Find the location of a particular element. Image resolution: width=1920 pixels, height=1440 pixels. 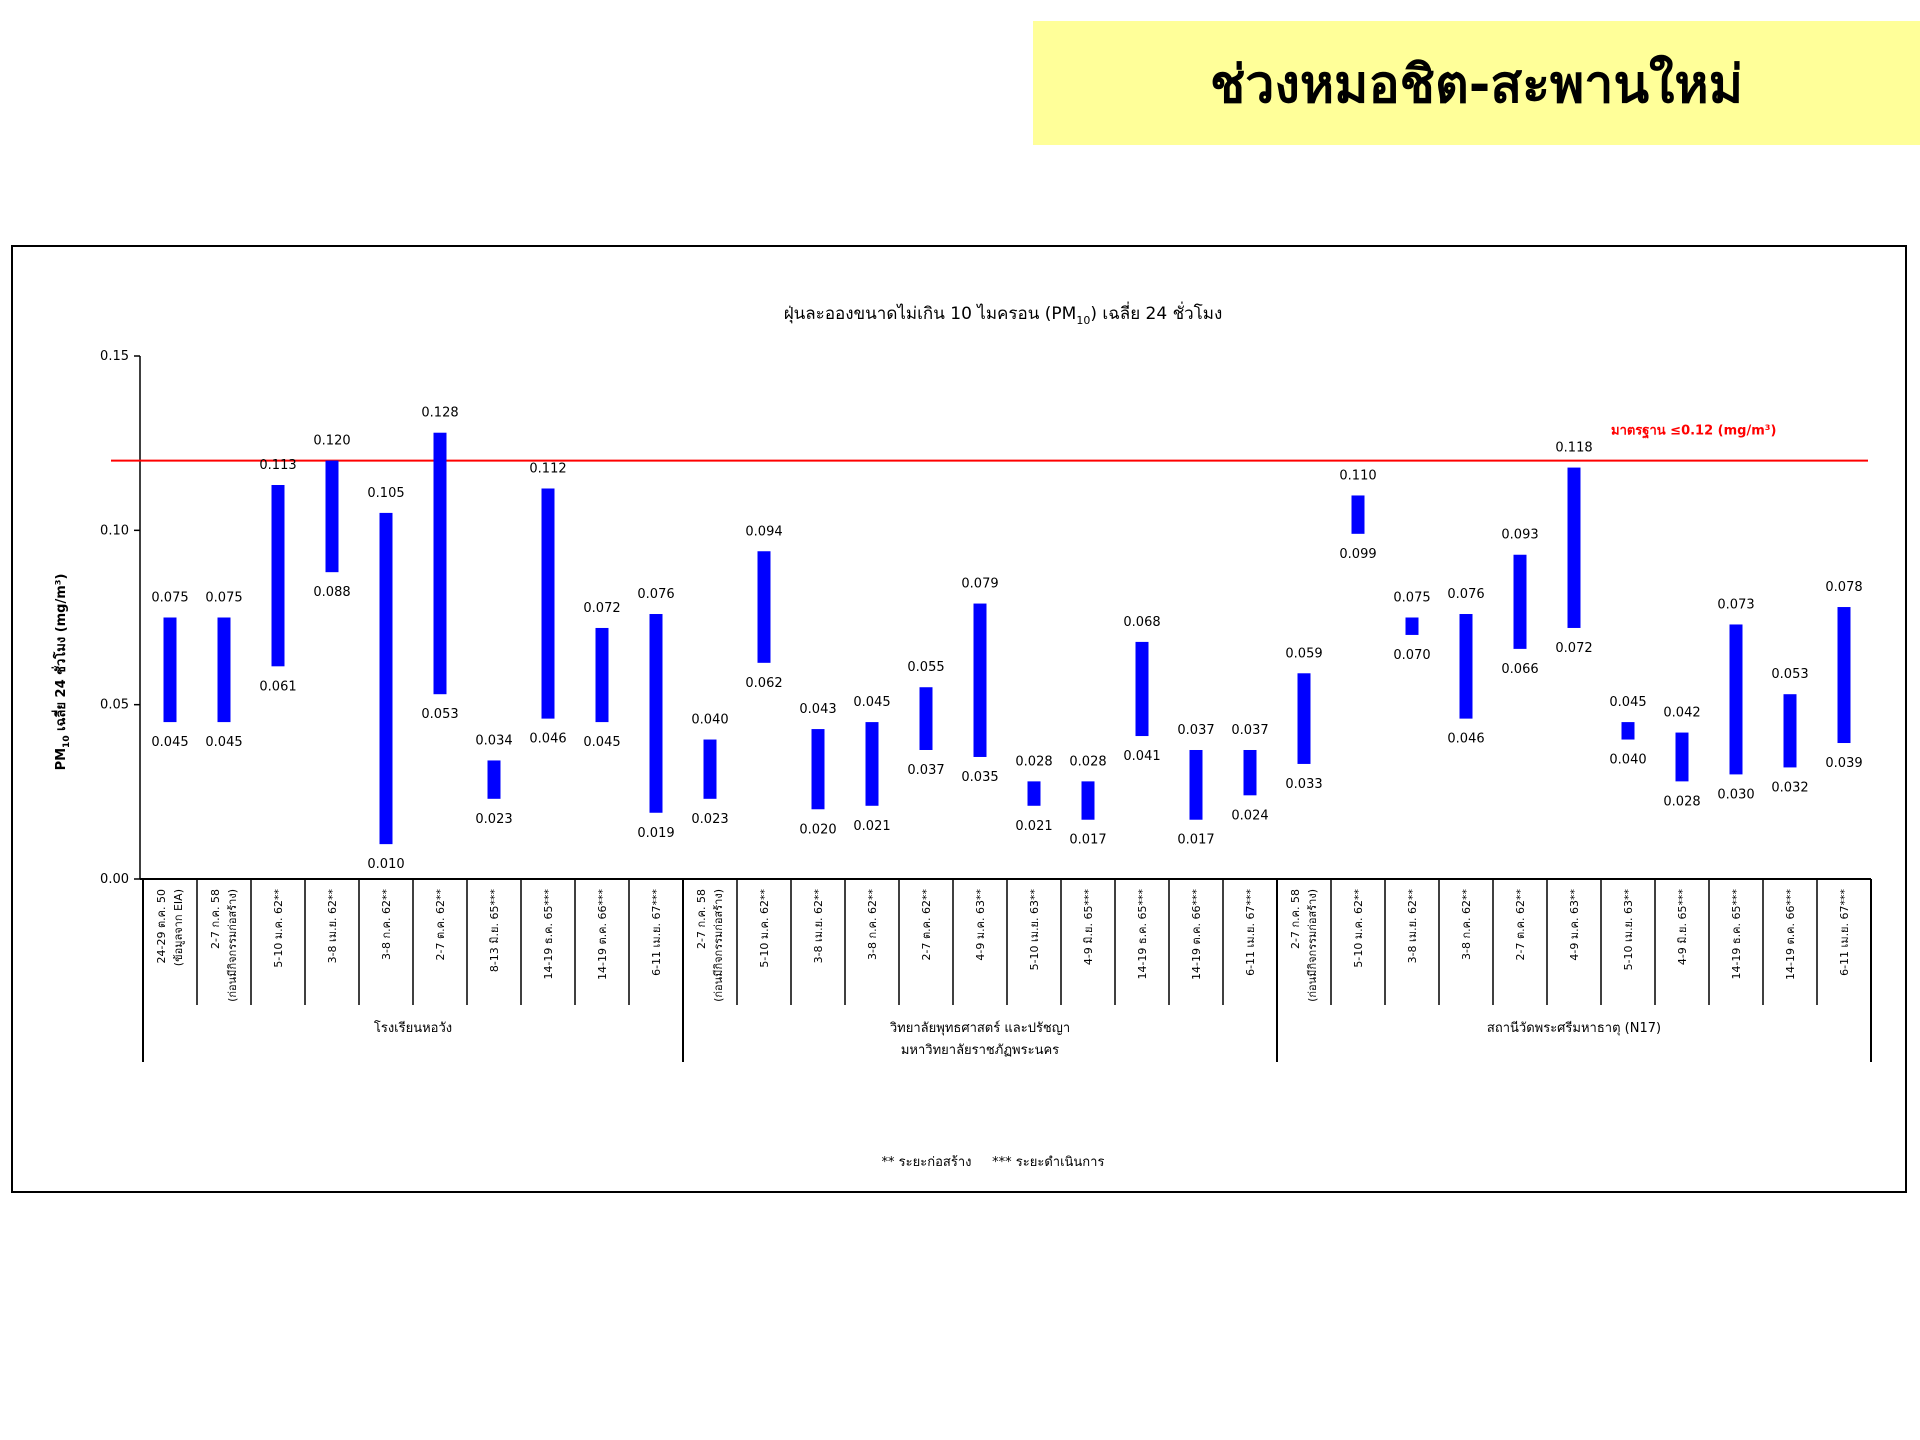

bar-max-label: 0.068 is located at coordinates (1141, 622).